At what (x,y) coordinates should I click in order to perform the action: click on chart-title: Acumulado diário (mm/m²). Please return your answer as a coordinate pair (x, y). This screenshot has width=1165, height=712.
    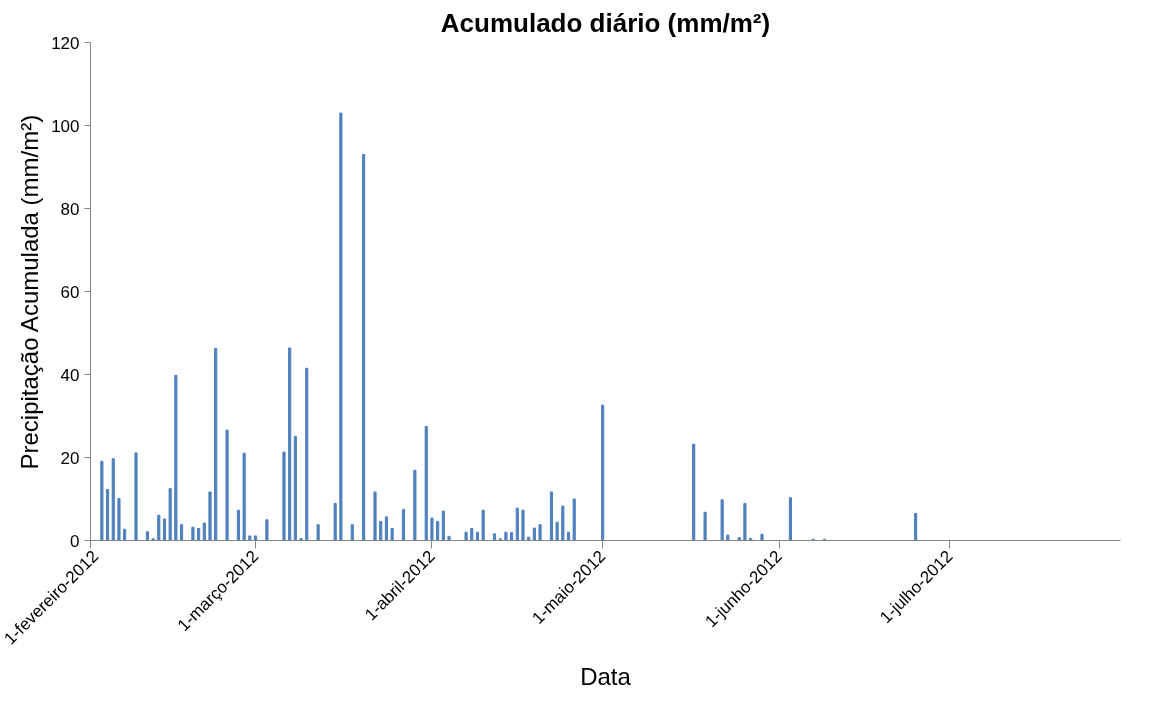
    Looking at the image, I should click on (605, 22).